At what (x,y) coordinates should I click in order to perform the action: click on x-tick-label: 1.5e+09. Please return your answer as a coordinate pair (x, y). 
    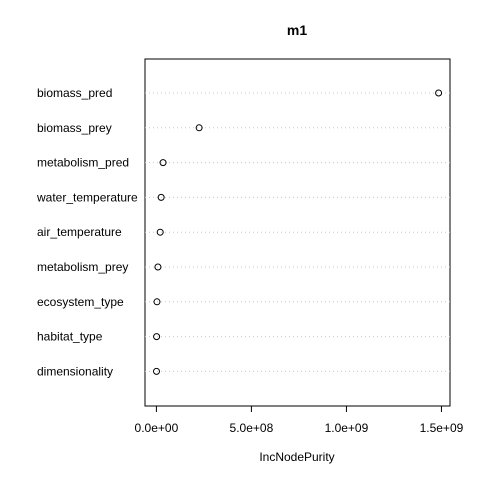
    Looking at the image, I should click on (442, 428).